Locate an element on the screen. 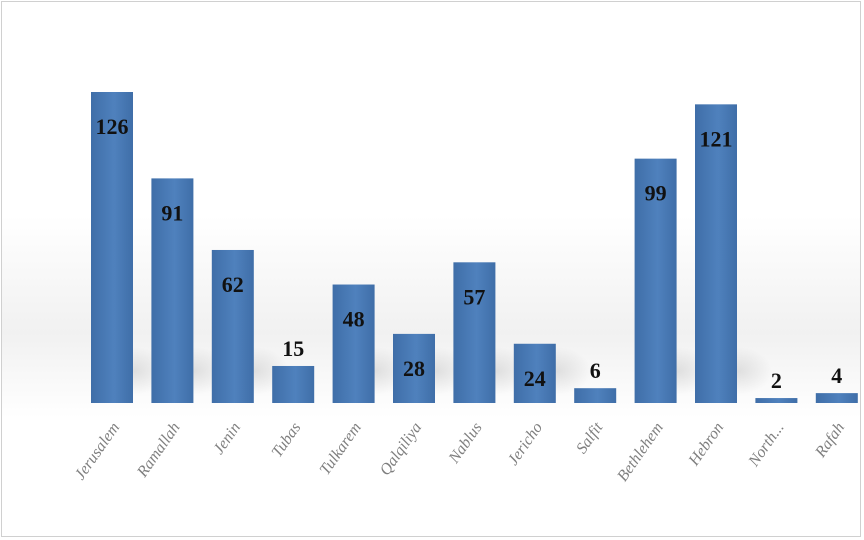  data-label-jerusalem: 126 is located at coordinates (112, 126).